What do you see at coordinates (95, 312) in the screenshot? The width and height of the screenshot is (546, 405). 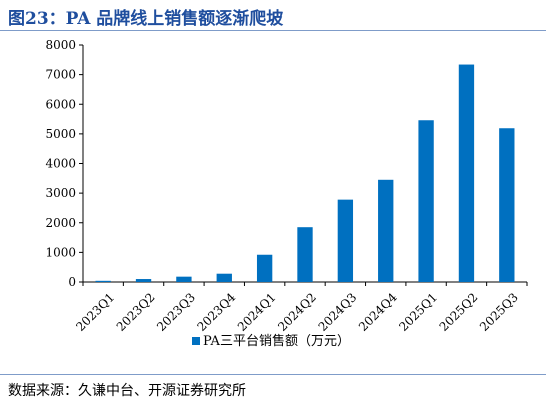 I see `x-tick-label: 2023Q1` at bounding box center [95, 312].